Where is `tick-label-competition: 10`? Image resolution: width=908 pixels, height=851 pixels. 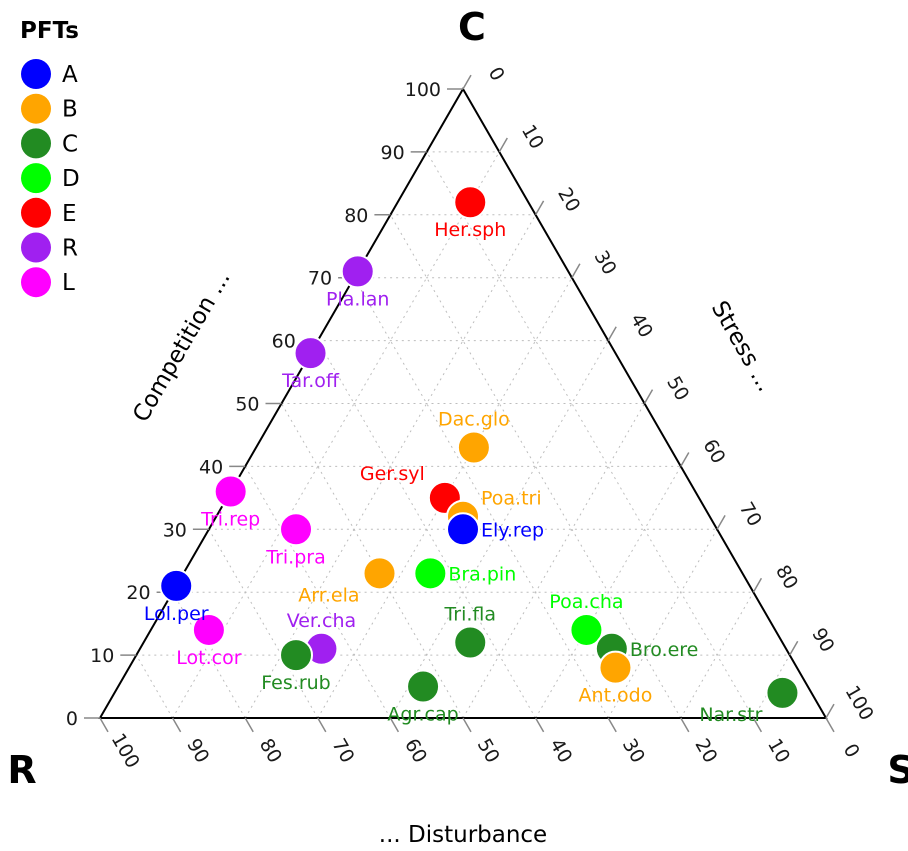 tick-label-competition: 10 is located at coordinates (102, 656).